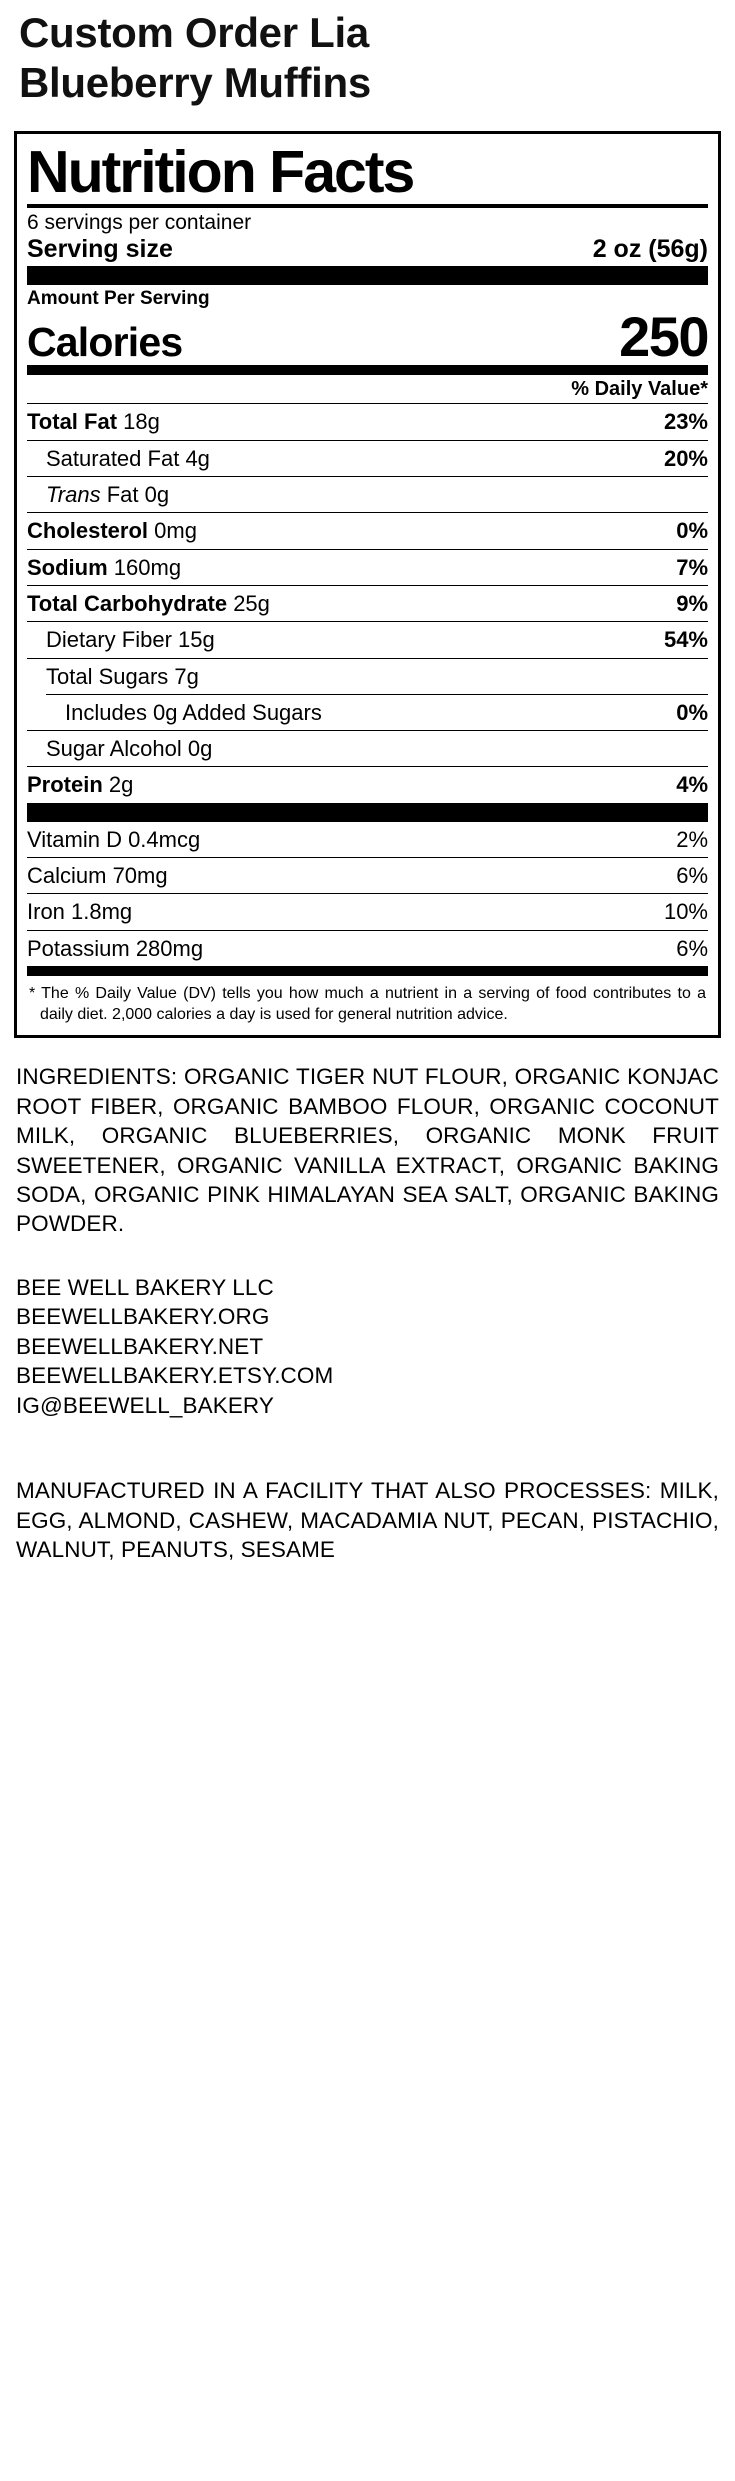  Describe the element at coordinates (197, 458) in the screenshot. I see `nutrient-amount-saturated-fat: 4g` at that location.